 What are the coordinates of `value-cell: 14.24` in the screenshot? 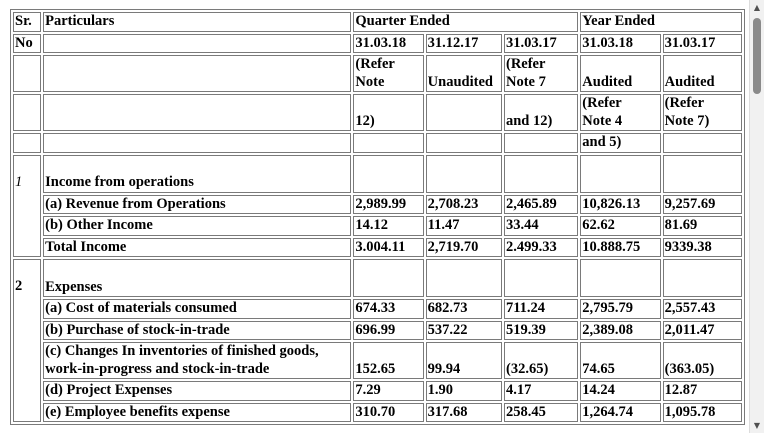 It's located at (620, 391).